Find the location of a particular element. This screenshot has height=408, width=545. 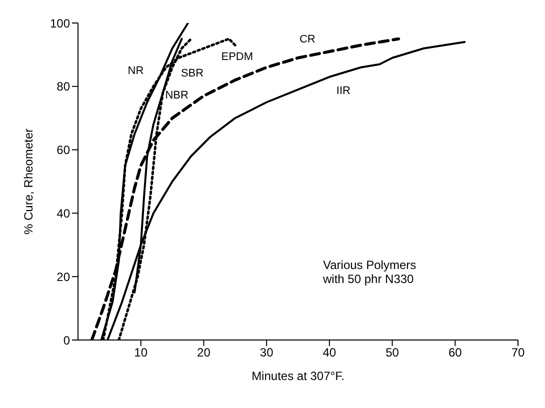

x-tick-label: 60 is located at coordinates (455, 353).